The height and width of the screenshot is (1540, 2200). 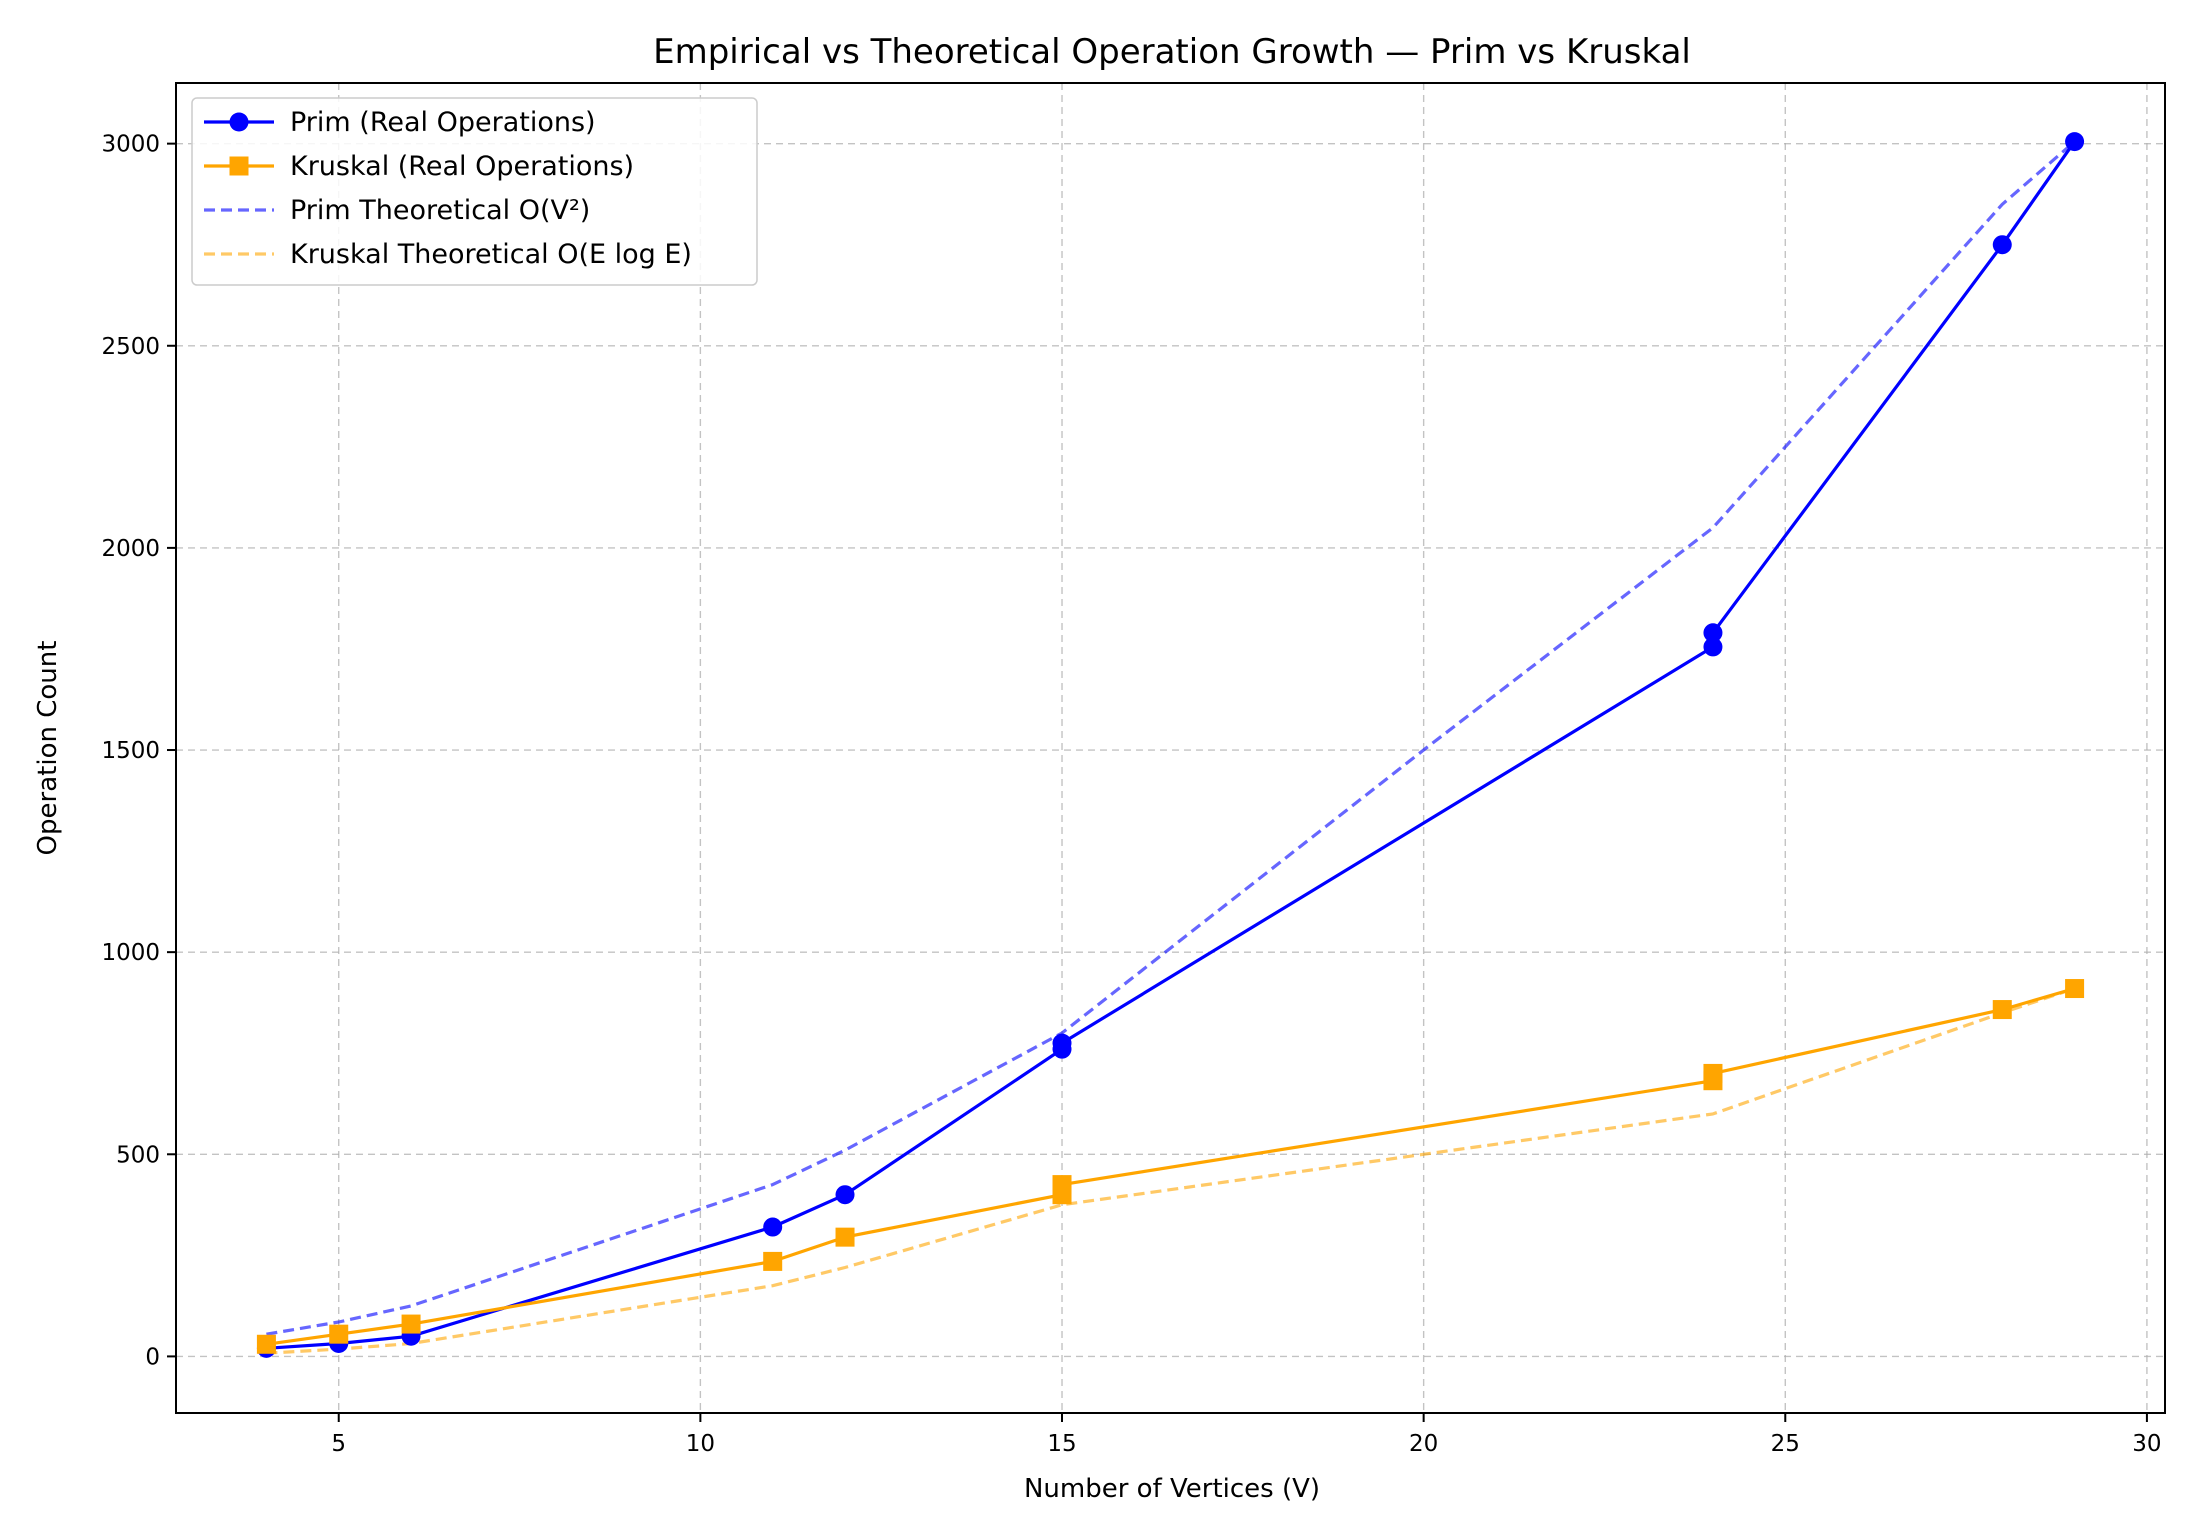 What do you see at coordinates (443, 122) in the screenshot?
I see `legend-label: Prim (Real Operations)` at bounding box center [443, 122].